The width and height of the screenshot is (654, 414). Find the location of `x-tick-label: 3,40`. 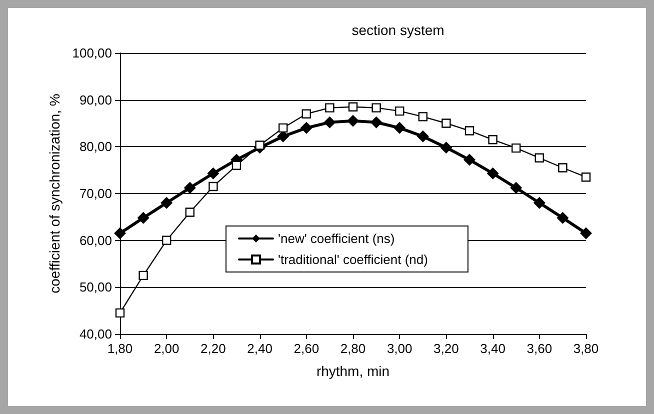

x-tick-label: 3,40 is located at coordinates (493, 348).